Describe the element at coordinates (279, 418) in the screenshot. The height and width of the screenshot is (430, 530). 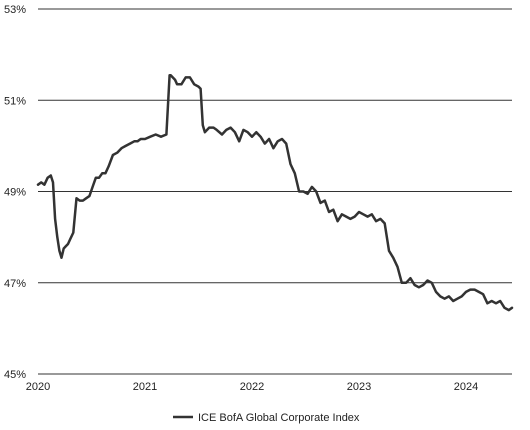
I see `legend-label: ICE BofA Global Corporate Index` at that location.